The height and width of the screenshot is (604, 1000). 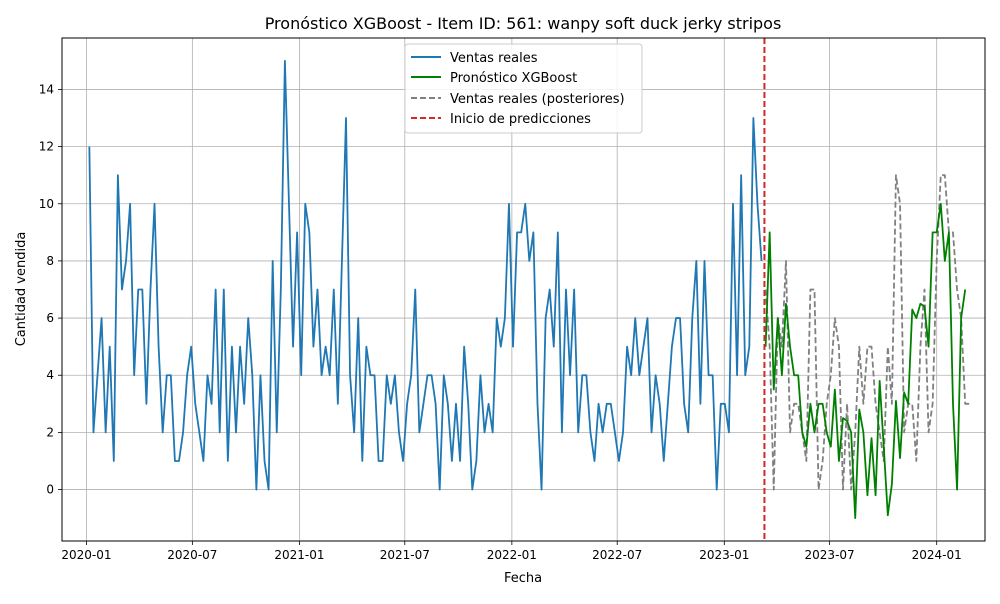 What do you see at coordinates (937, 555) in the screenshot?
I see `x-tick-label: 2024-01` at bounding box center [937, 555].